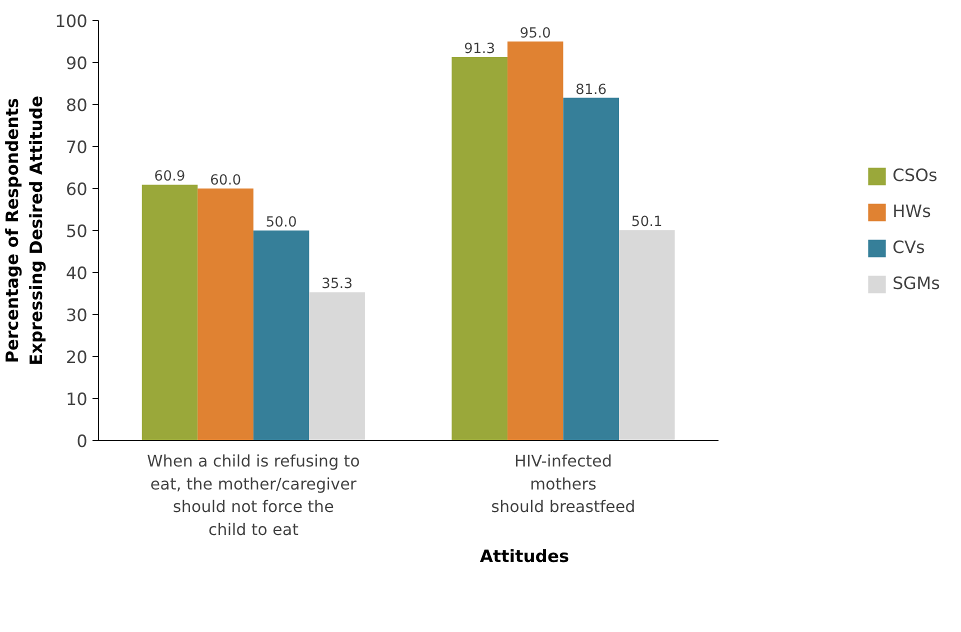  Describe the element at coordinates (563, 484) in the screenshot. I see `x-tick-label: HIV-infected mothers should breastfeed` at that location.